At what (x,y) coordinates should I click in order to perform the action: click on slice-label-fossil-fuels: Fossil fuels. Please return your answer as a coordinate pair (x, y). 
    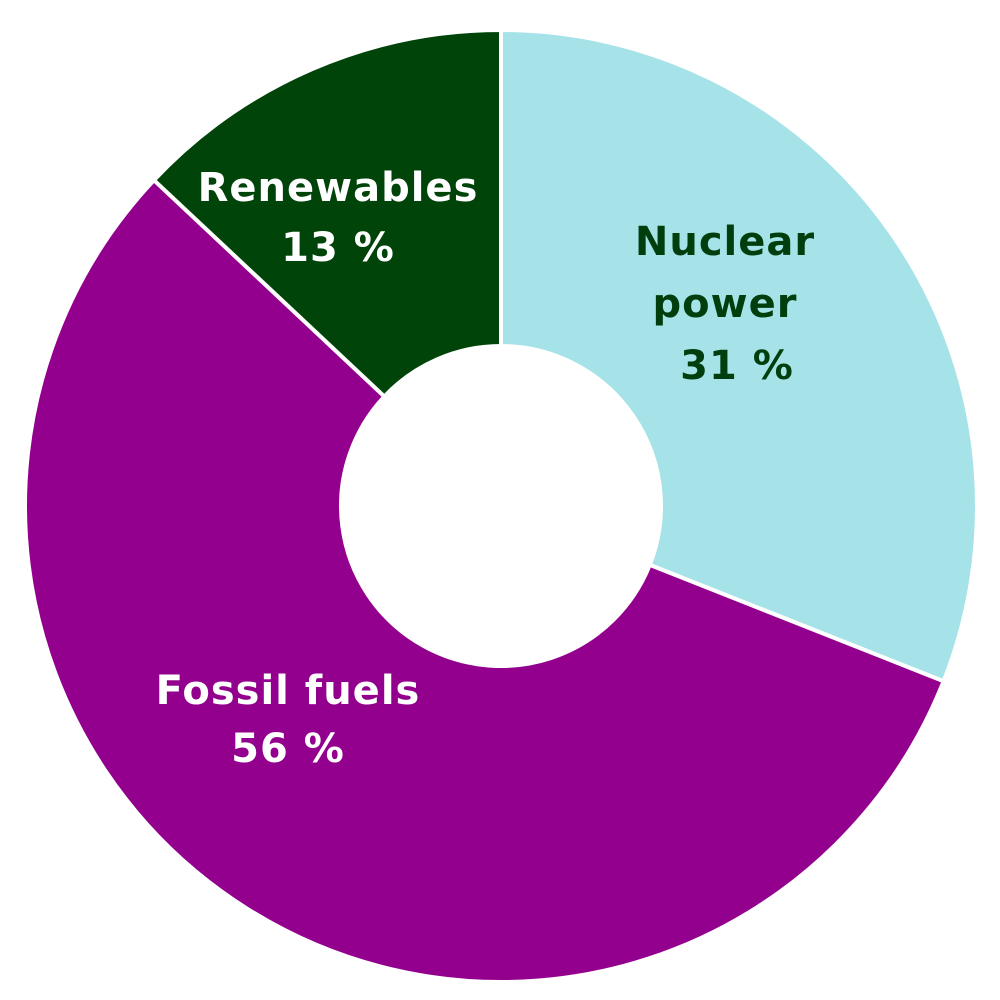
    Looking at the image, I should click on (288, 691).